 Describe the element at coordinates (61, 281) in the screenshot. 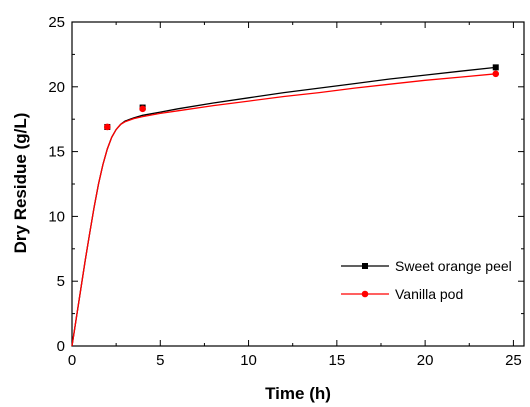

I see `y-tick-label: 5` at that location.